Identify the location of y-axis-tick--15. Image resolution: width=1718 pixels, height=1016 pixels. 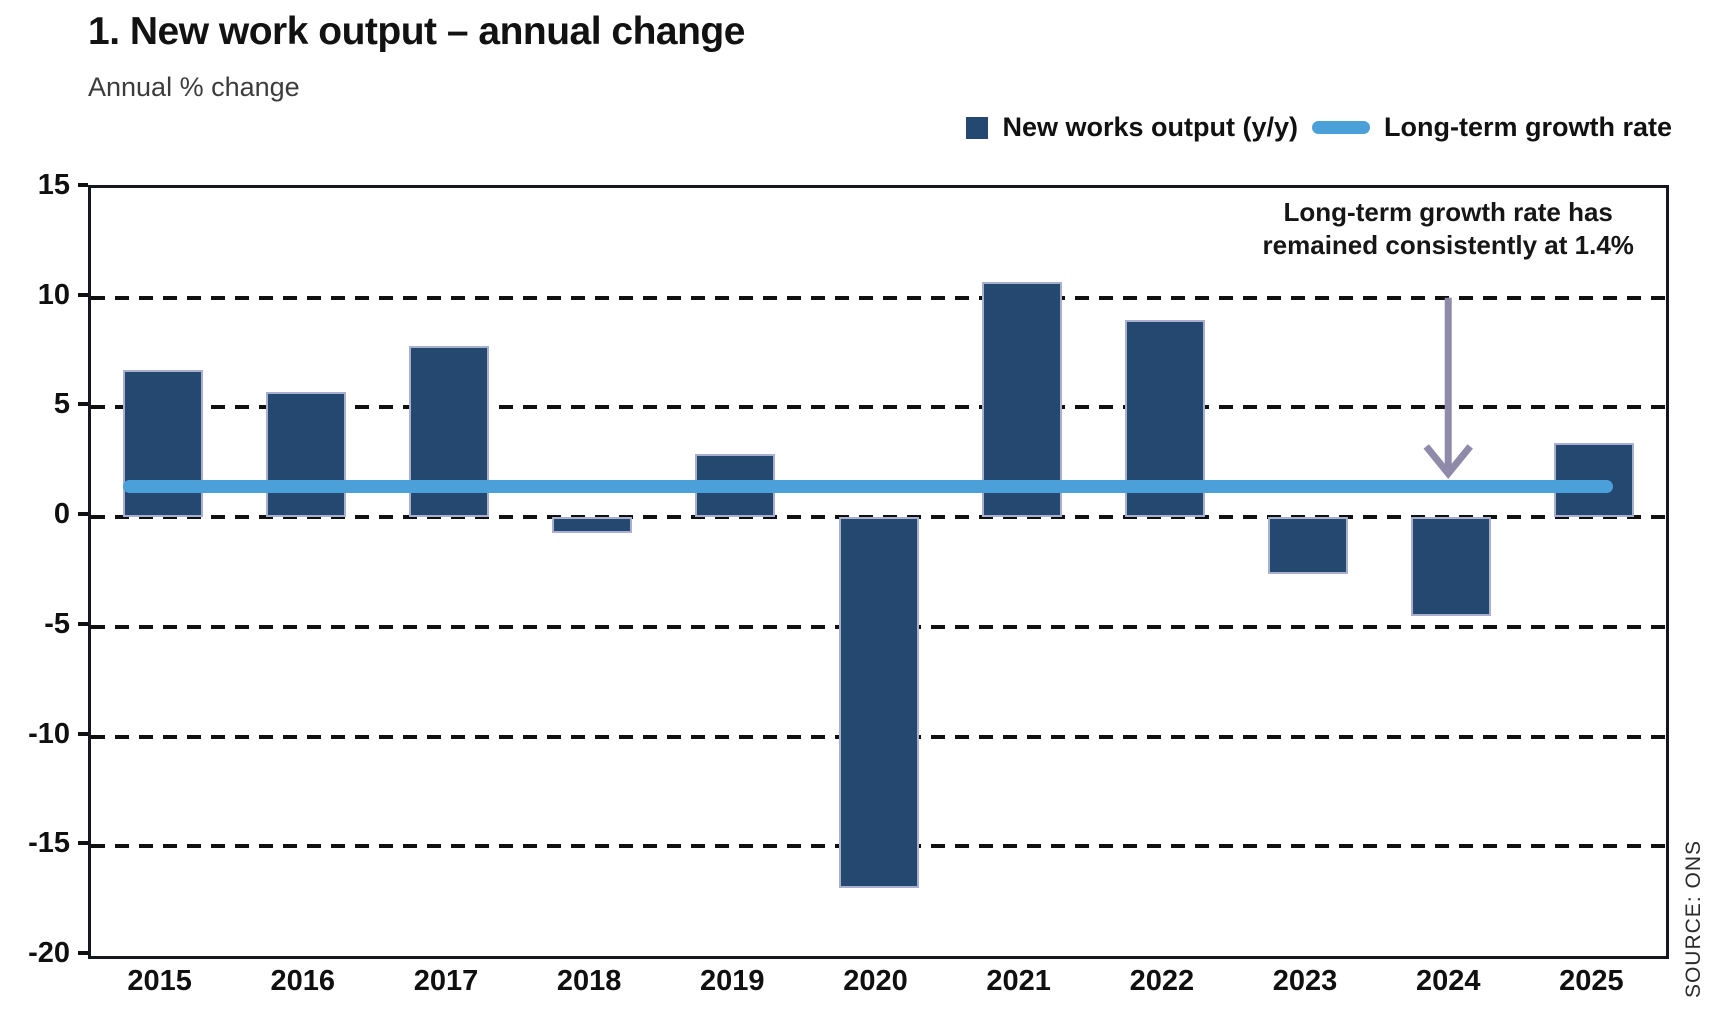
(83, 843).